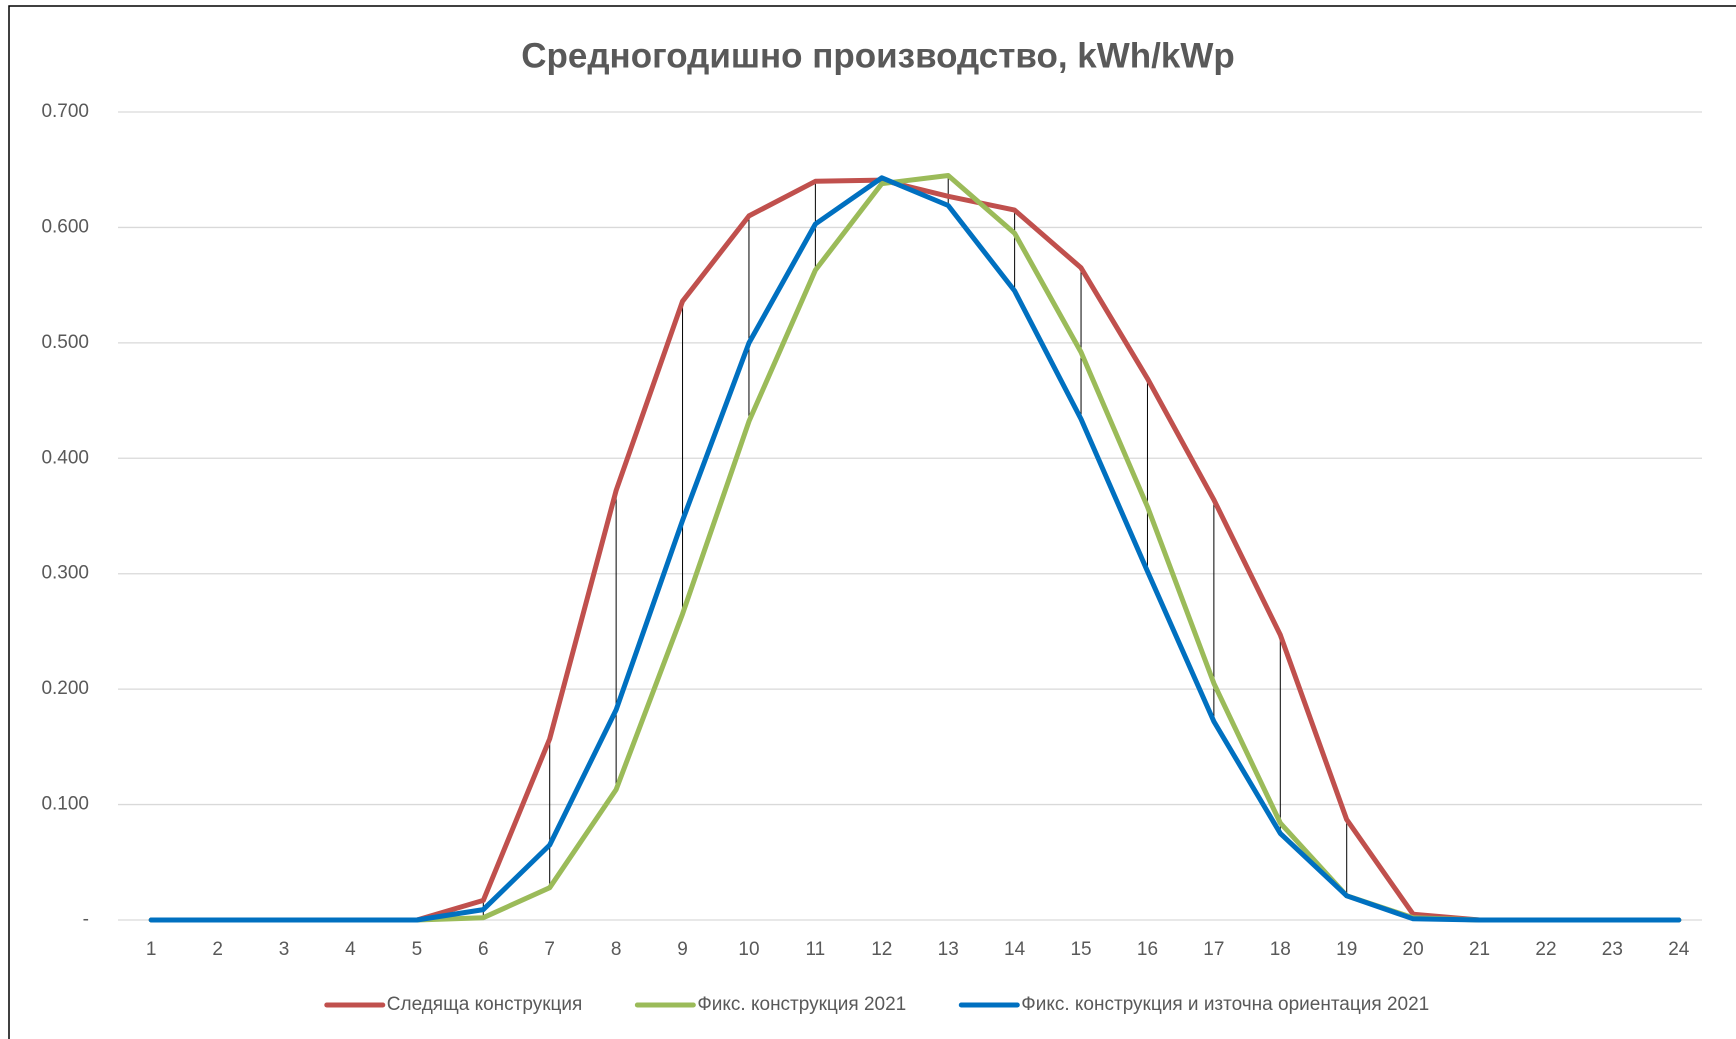 The image size is (1736, 1039). Describe the element at coordinates (878, 55) in the screenshot. I see `chart-title: Средногодишно производство, kWh/kWp` at that location.